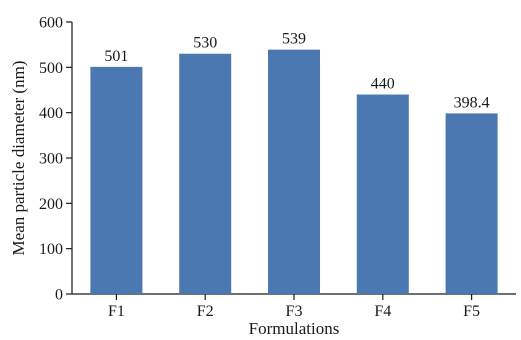 This screenshot has height=340, width=521. What do you see at coordinates (51, 159) in the screenshot?
I see `y-tick-label: 300` at bounding box center [51, 159].